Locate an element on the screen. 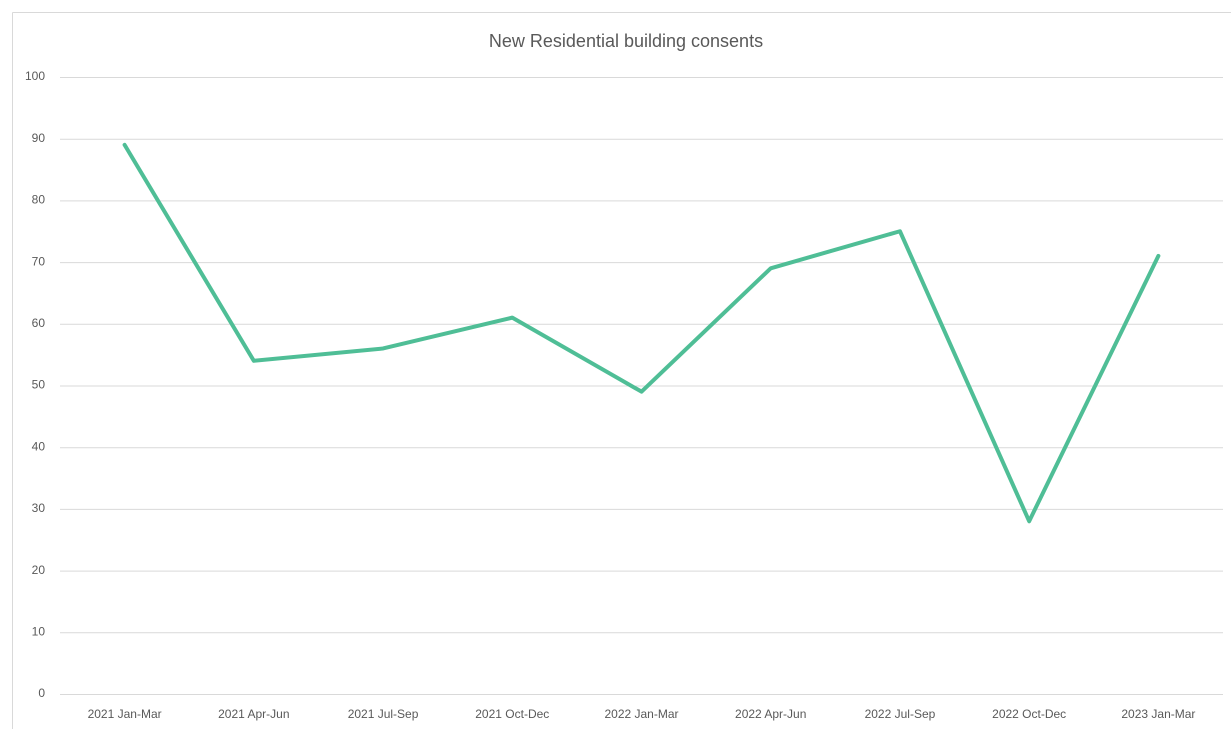 This screenshot has height=729, width=1231. y-tick-label: 90 is located at coordinates (39, 138).